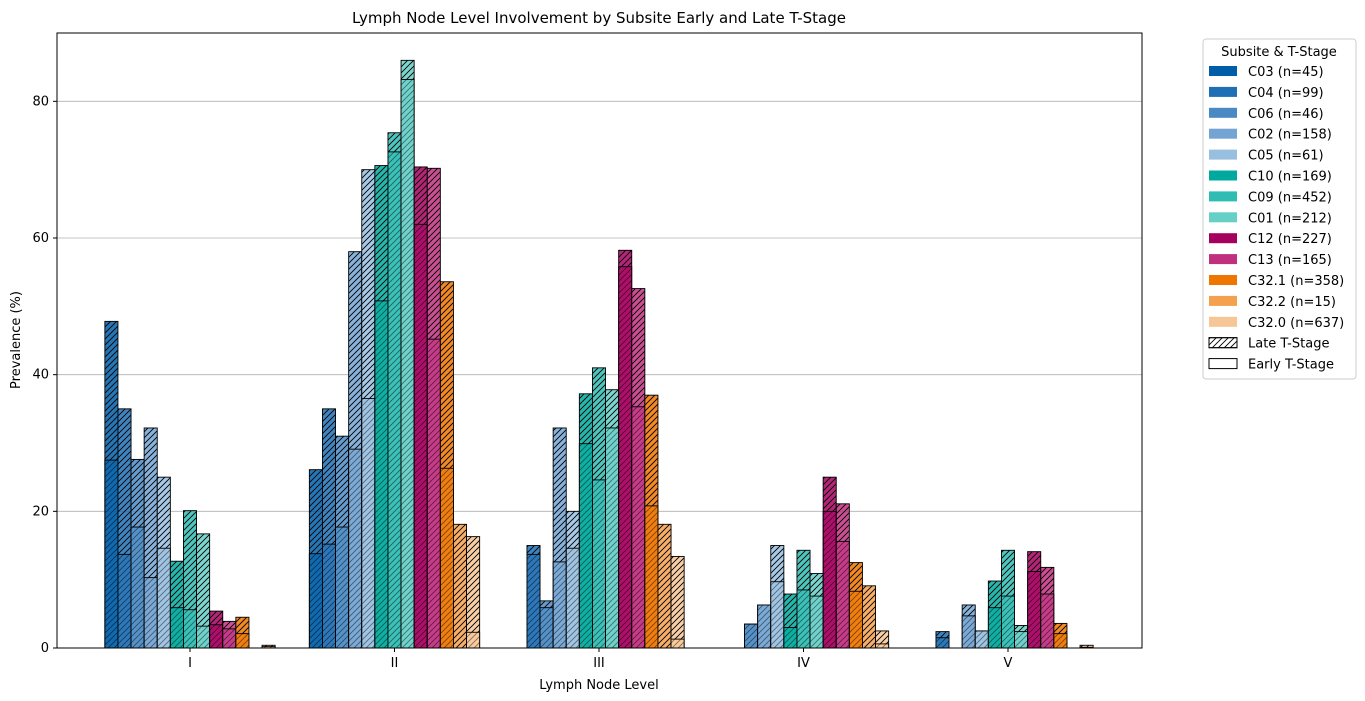  What do you see at coordinates (1279, 52) in the screenshot?
I see `legend-title: Subsite & T-Stage` at bounding box center [1279, 52].